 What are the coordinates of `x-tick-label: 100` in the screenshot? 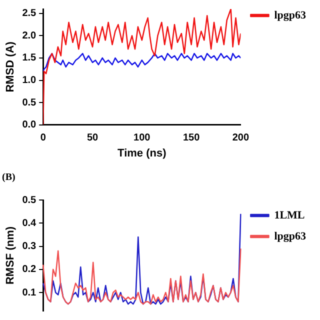 It's located at (142, 138).